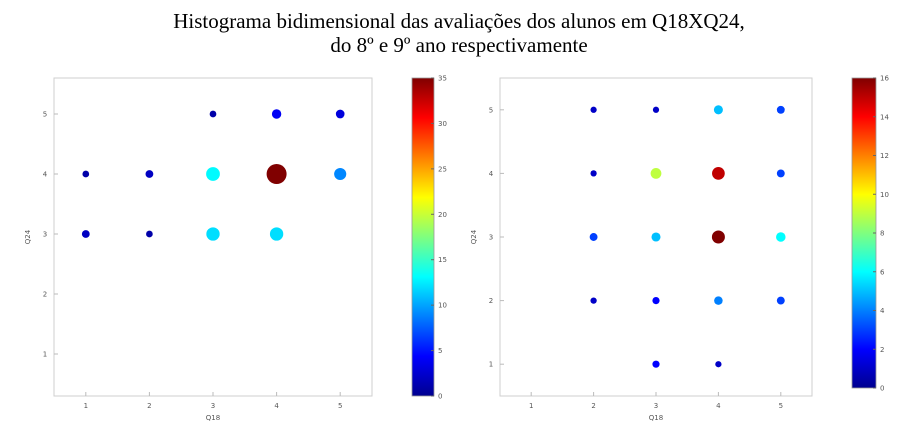 This screenshot has height=438, width=918. I want to click on colorbar-tick-label: 25, so click(442, 169).